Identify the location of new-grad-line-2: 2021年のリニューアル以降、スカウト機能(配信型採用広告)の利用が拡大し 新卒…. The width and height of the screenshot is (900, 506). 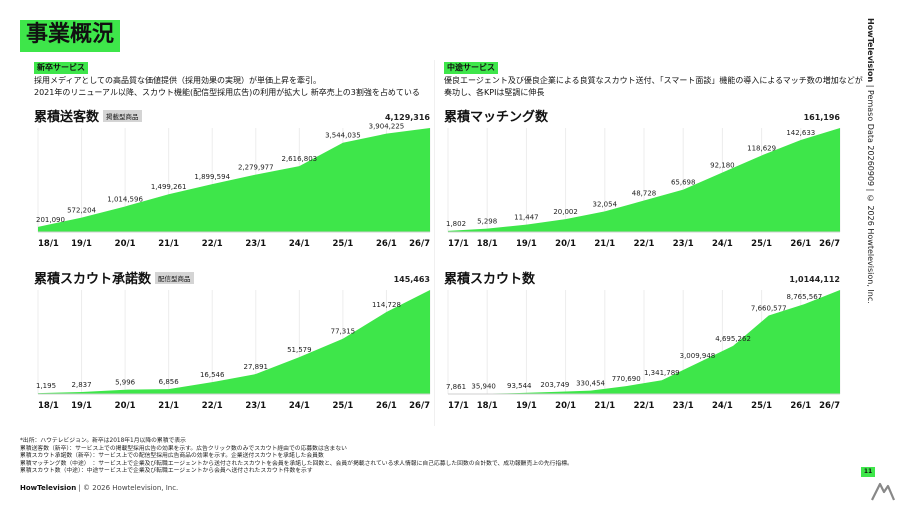
(227, 92).